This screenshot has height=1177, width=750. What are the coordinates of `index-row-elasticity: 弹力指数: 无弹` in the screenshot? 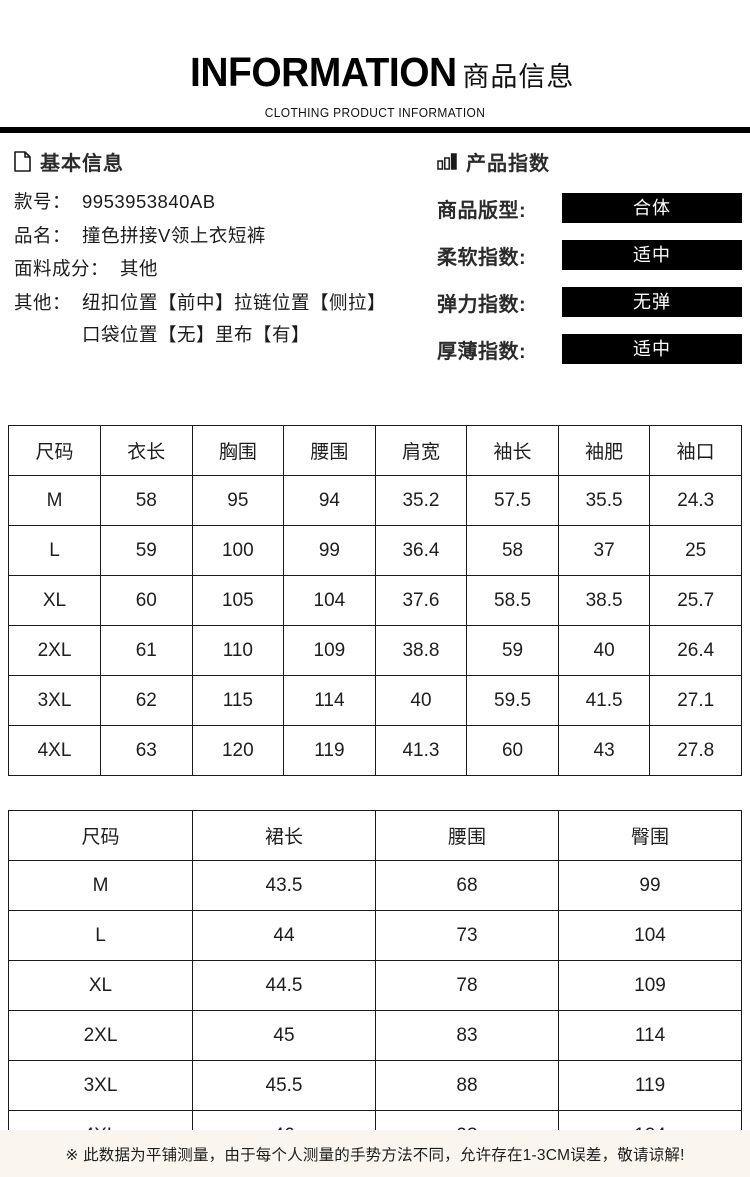 It's located at (589, 302).